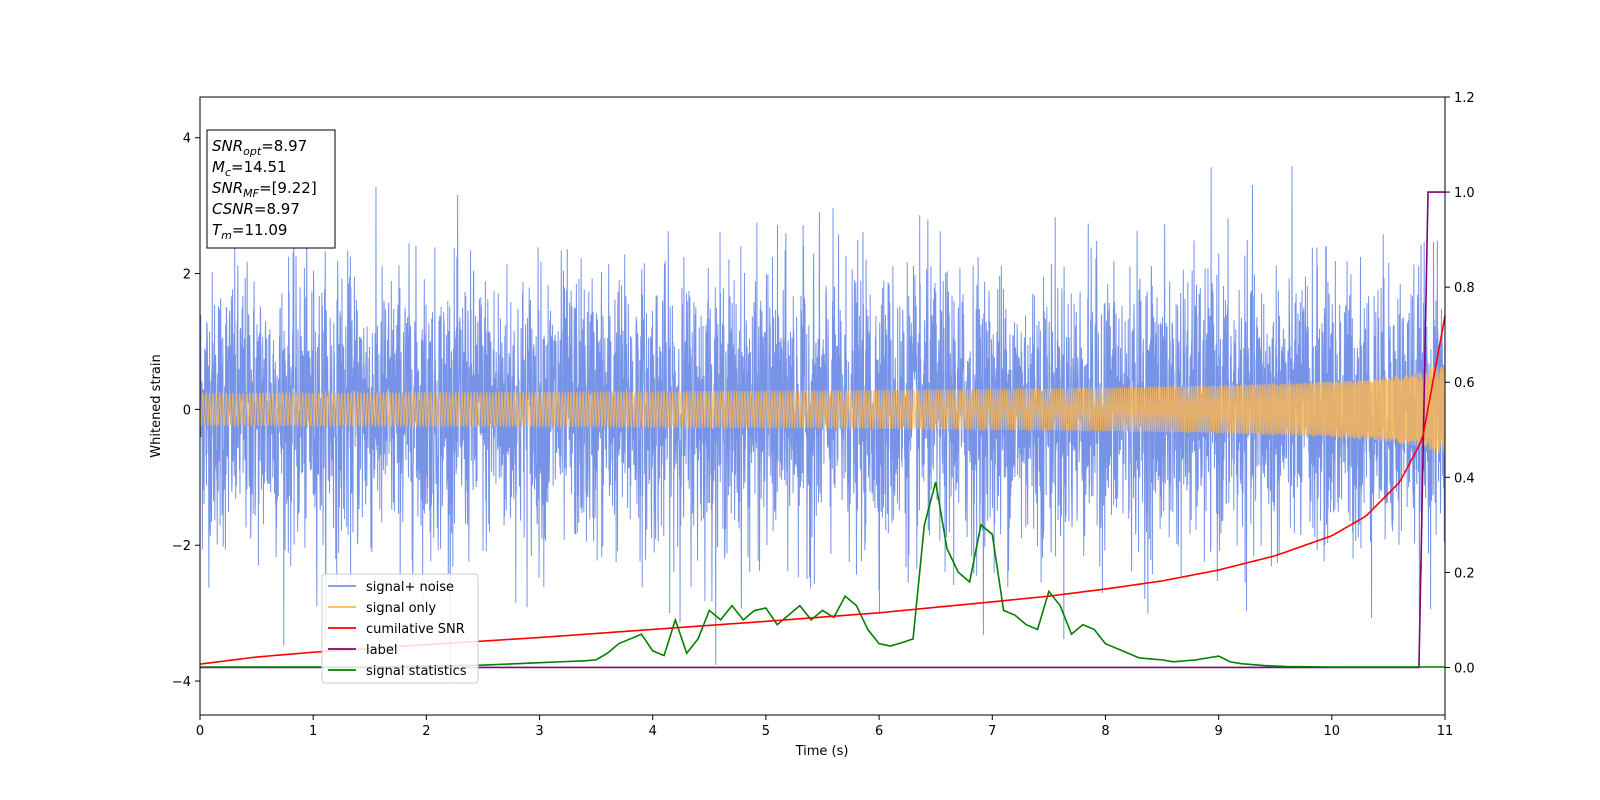 The width and height of the screenshot is (1600, 800). What do you see at coordinates (1464, 98) in the screenshot?
I see `y-right-tick-label: 1.2` at bounding box center [1464, 98].